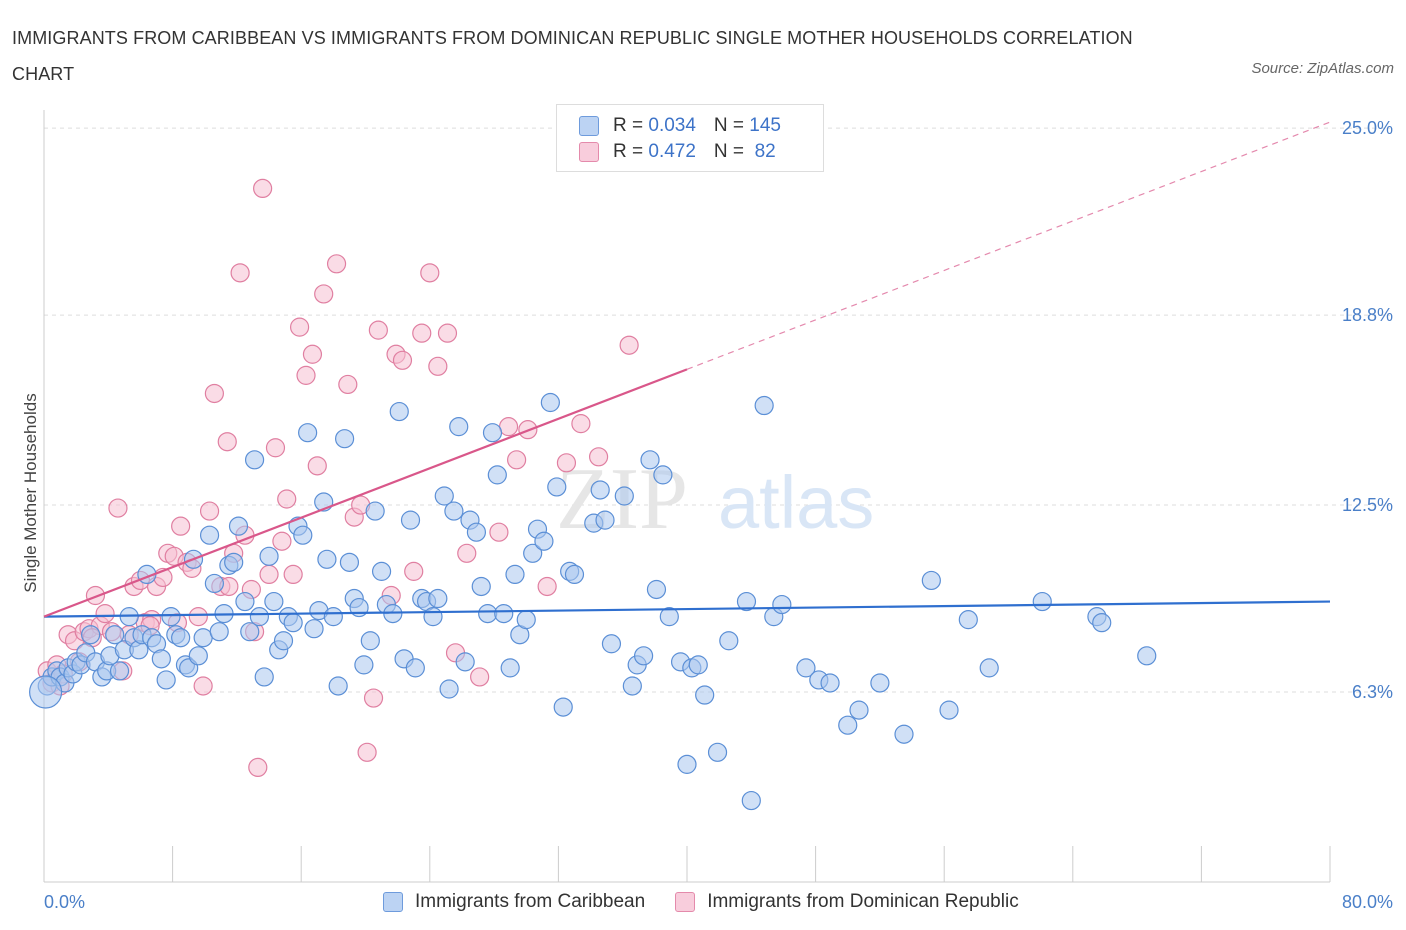  I want to click on x-ticks, so click(751, 864).